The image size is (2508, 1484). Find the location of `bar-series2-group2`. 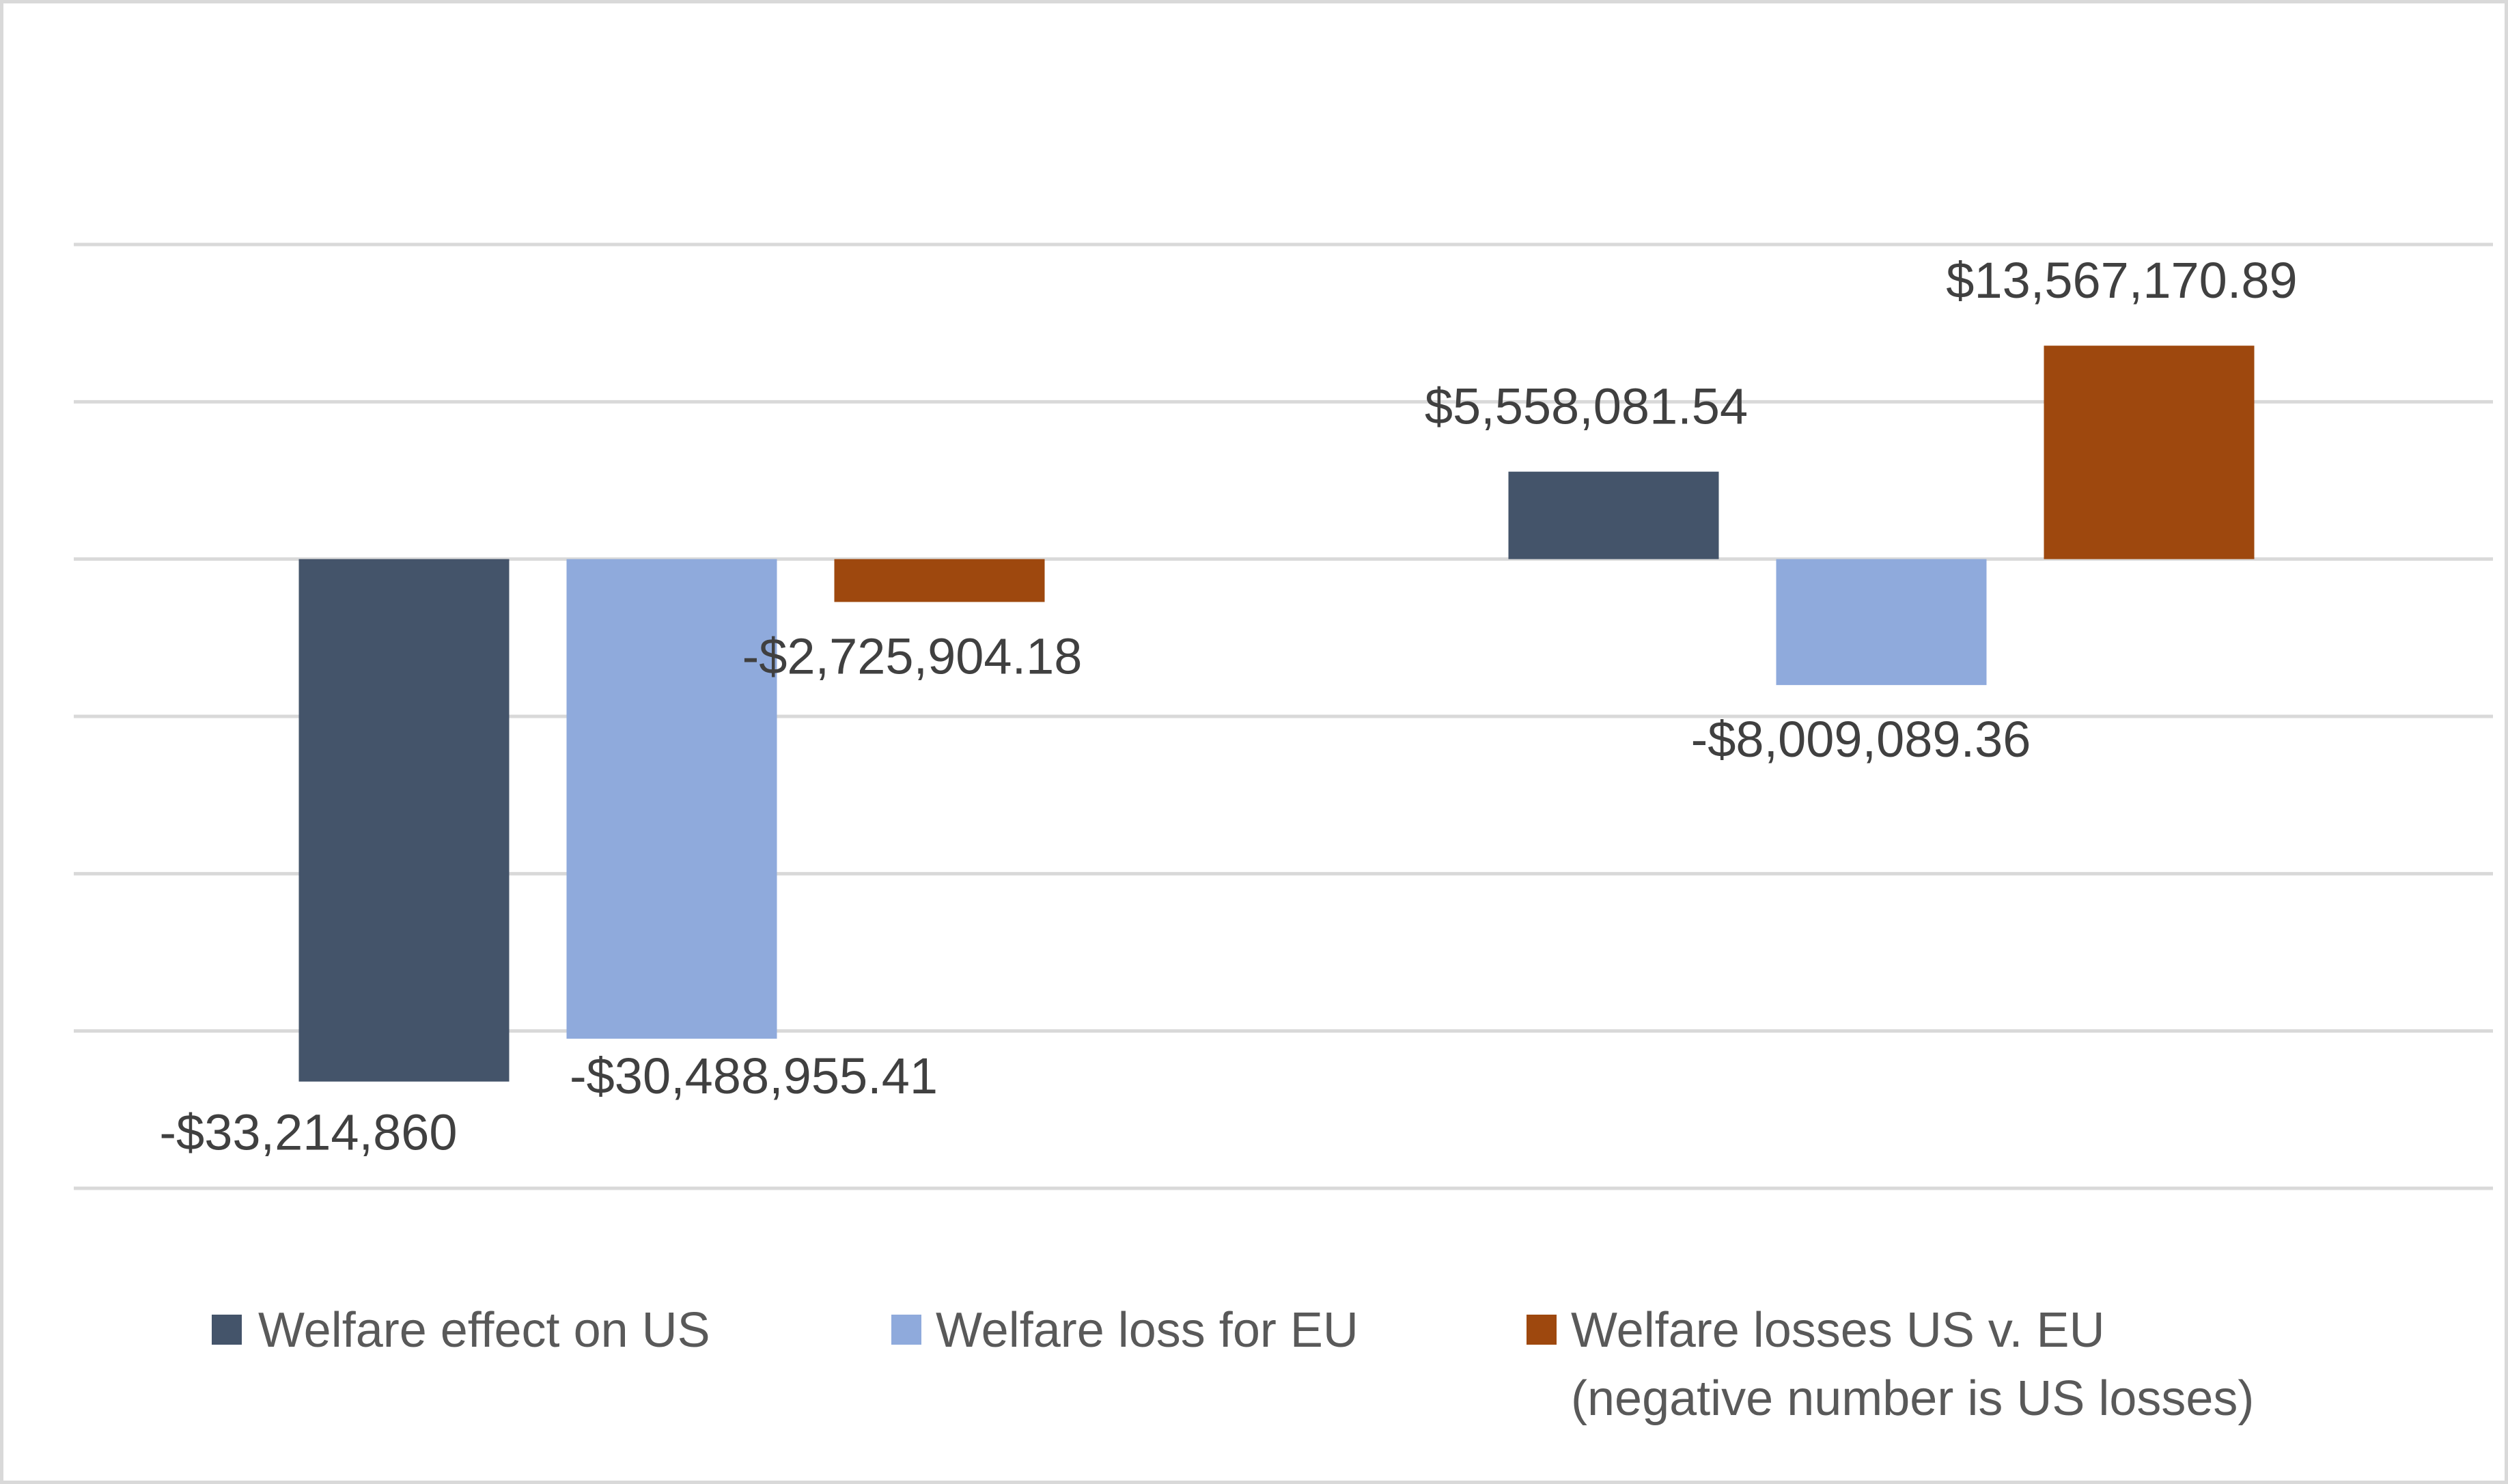

bar-series2-group2 is located at coordinates (1882, 622).